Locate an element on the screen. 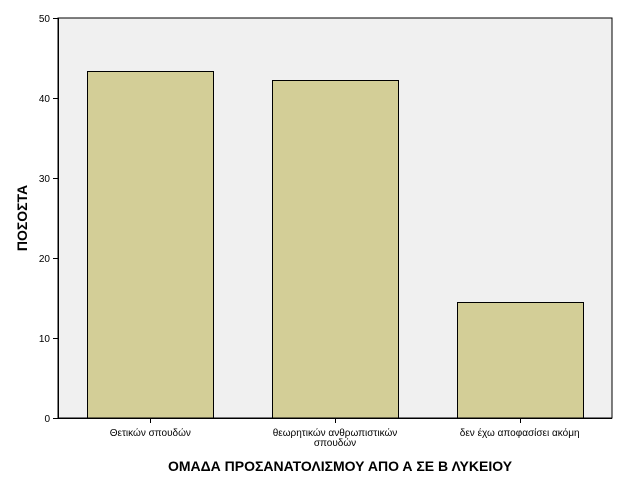 The image size is (625, 487). x-axis-title: ΟΜΑΔΑ ΠΡΟΣΑΝΑΤΟΛΙΣΜΟΥ ΑΠΟ Α ΣΕ Β ΛΥΚΕΙΟΥ is located at coordinates (340, 466).